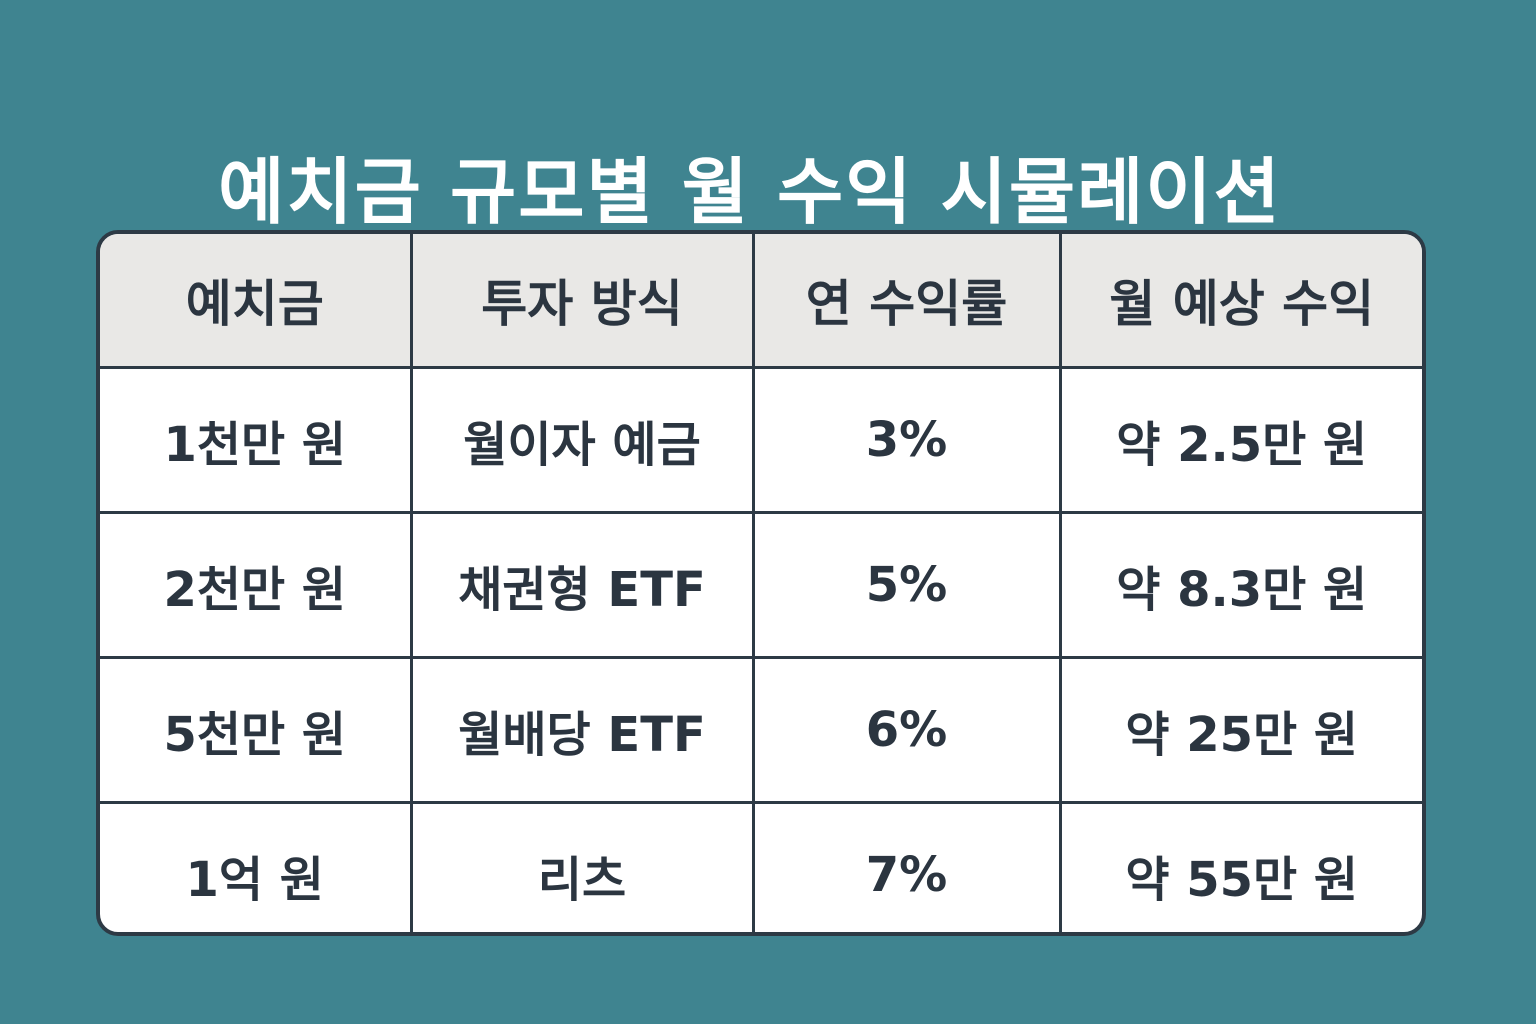 The image size is (1536, 1024). I want to click on table-row: 1억 원 리츠 7% 약 55만 원, so click(761, 866).